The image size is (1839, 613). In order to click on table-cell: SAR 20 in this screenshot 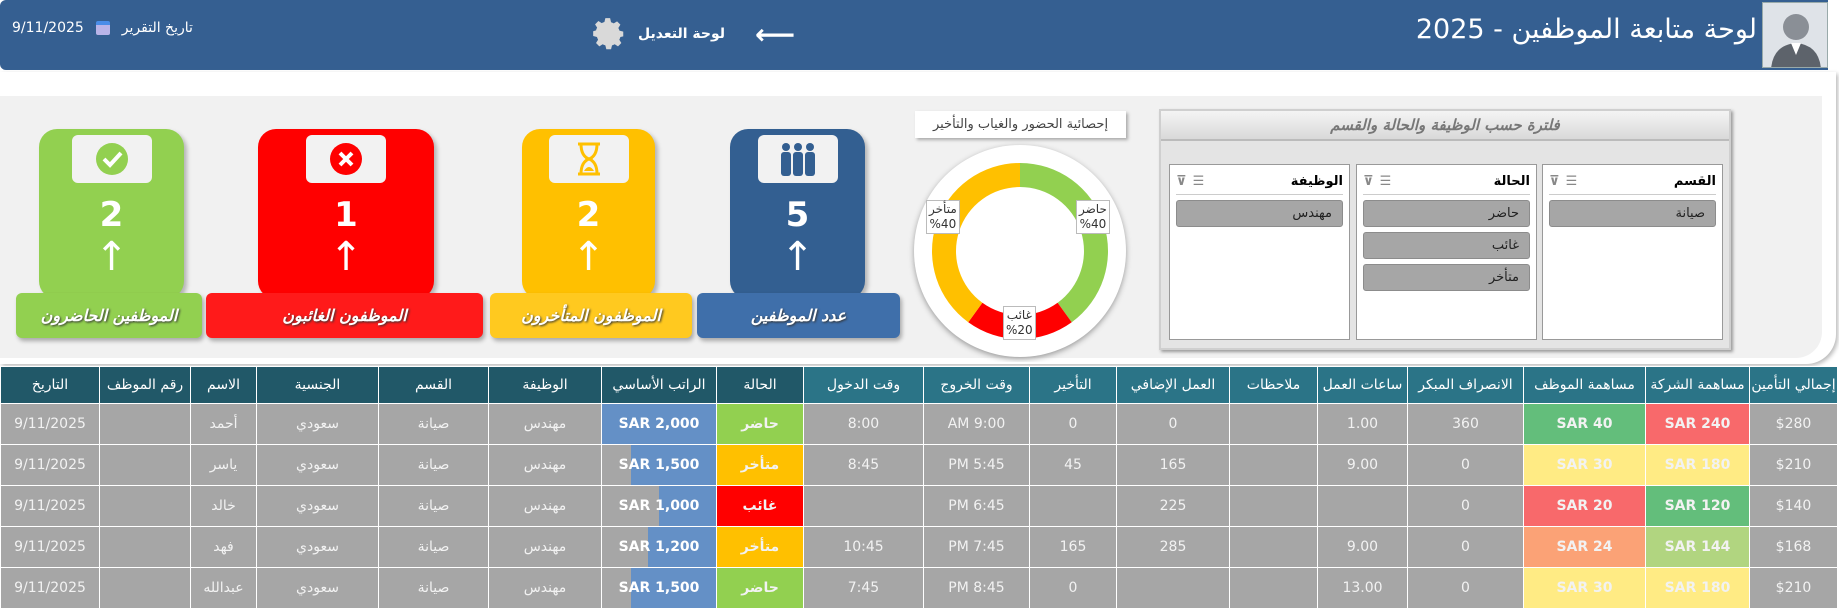, I will do `click(1584, 506)`.